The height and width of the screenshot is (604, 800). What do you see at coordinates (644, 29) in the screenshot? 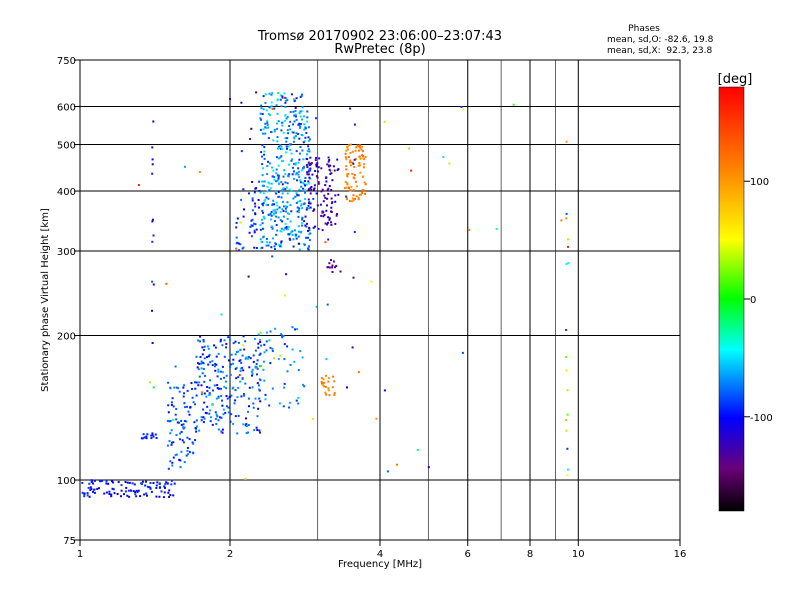
I see `stats-title: Phases` at bounding box center [644, 29].